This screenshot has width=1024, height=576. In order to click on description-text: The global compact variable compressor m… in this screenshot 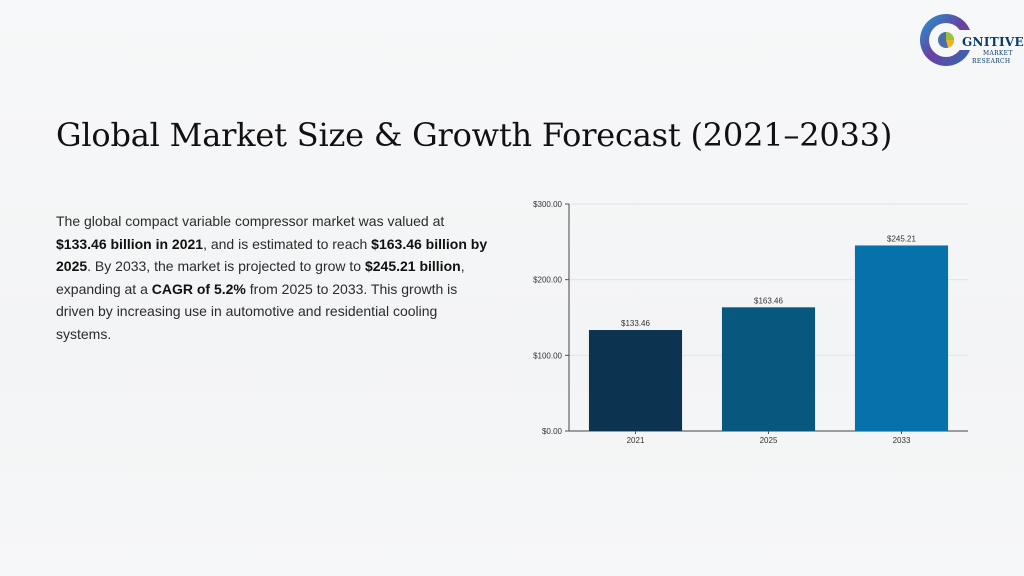, I will do `click(250, 221)`.